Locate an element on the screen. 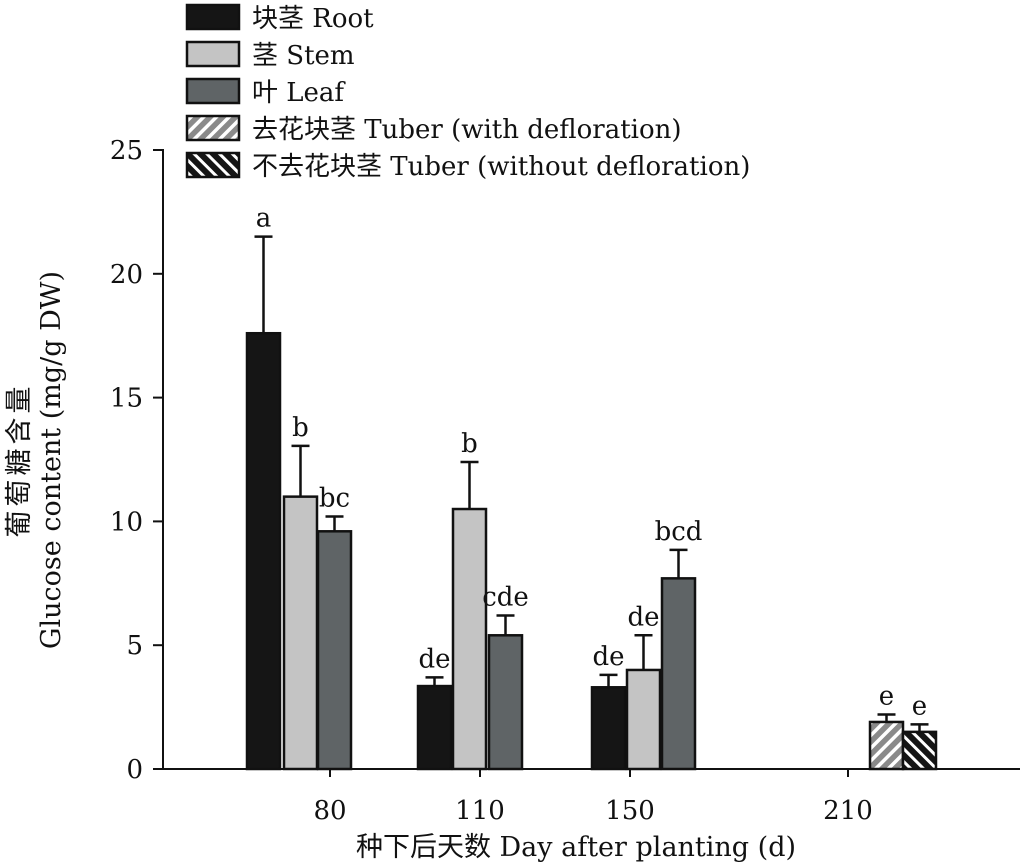 Image resolution: width=1023 pixels, height=863 pixels. x-tick-label: 150 is located at coordinates (630, 811).